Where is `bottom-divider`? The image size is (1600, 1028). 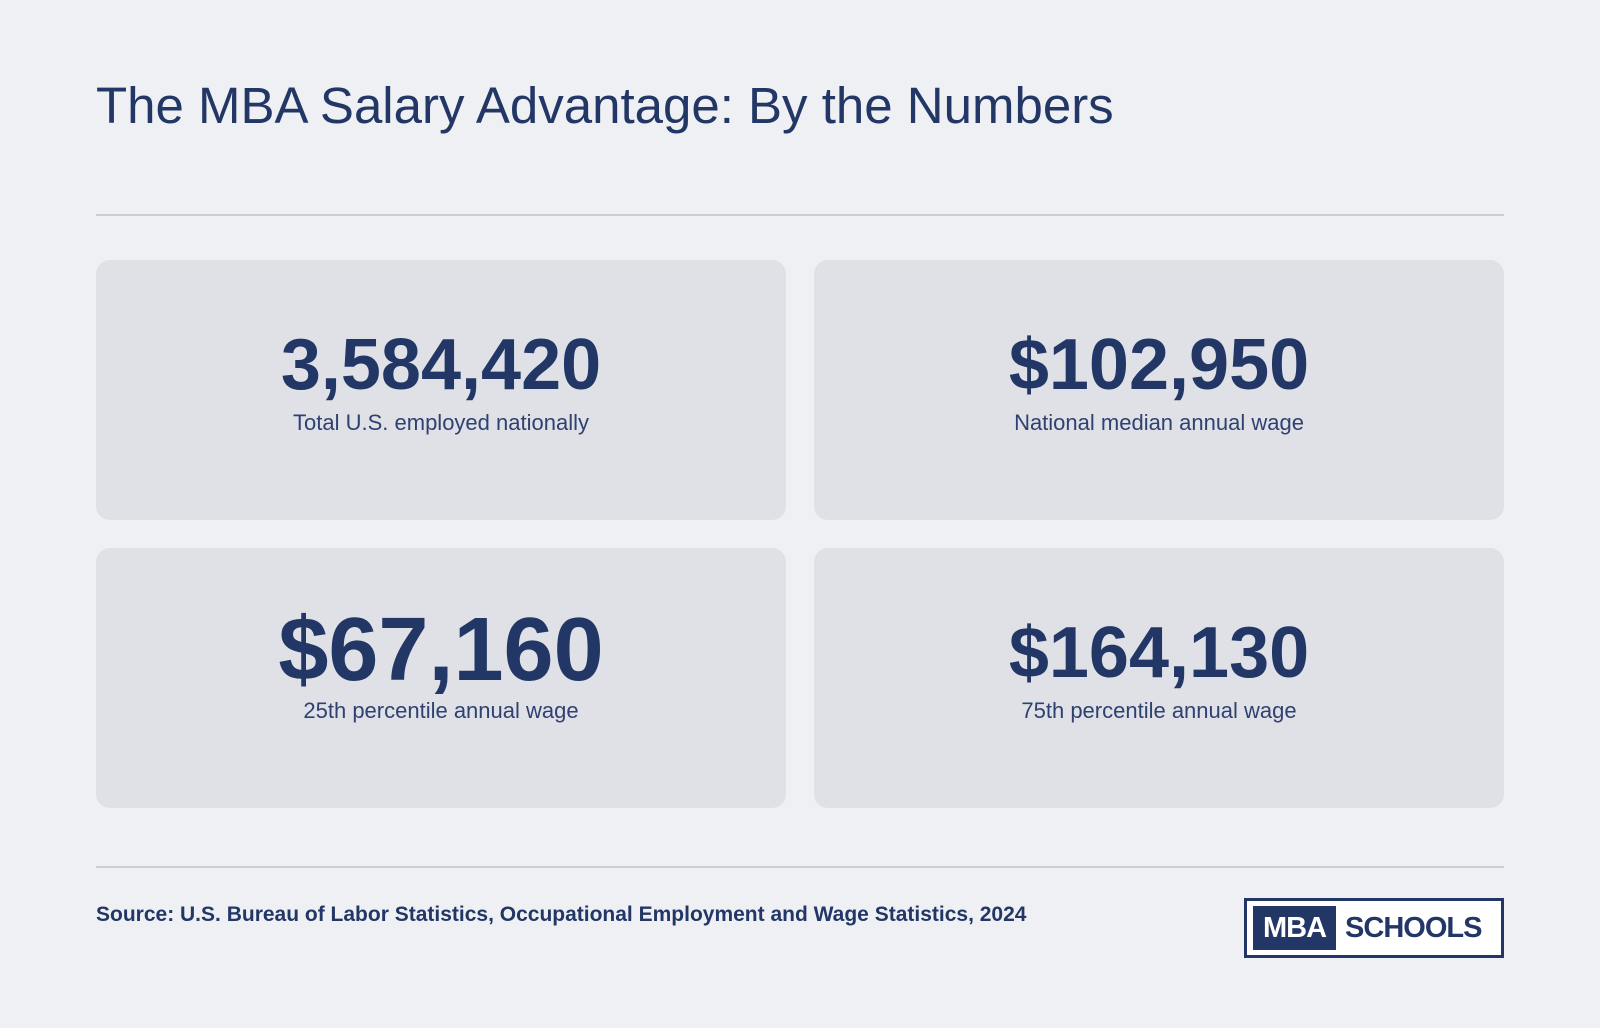
bottom-divider is located at coordinates (800, 867).